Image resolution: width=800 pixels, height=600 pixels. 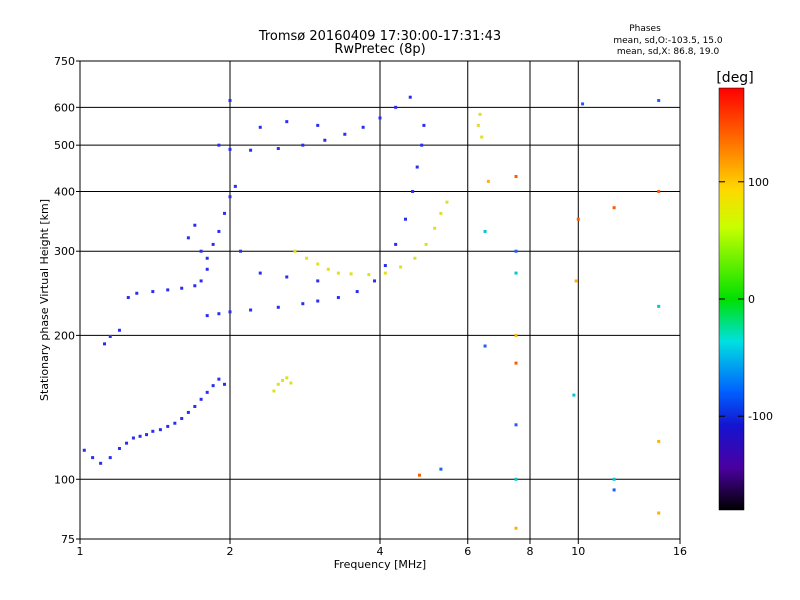 What do you see at coordinates (746, 299) in the screenshot?
I see `colorbar-ticks: 100 0 -100` at bounding box center [746, 299].